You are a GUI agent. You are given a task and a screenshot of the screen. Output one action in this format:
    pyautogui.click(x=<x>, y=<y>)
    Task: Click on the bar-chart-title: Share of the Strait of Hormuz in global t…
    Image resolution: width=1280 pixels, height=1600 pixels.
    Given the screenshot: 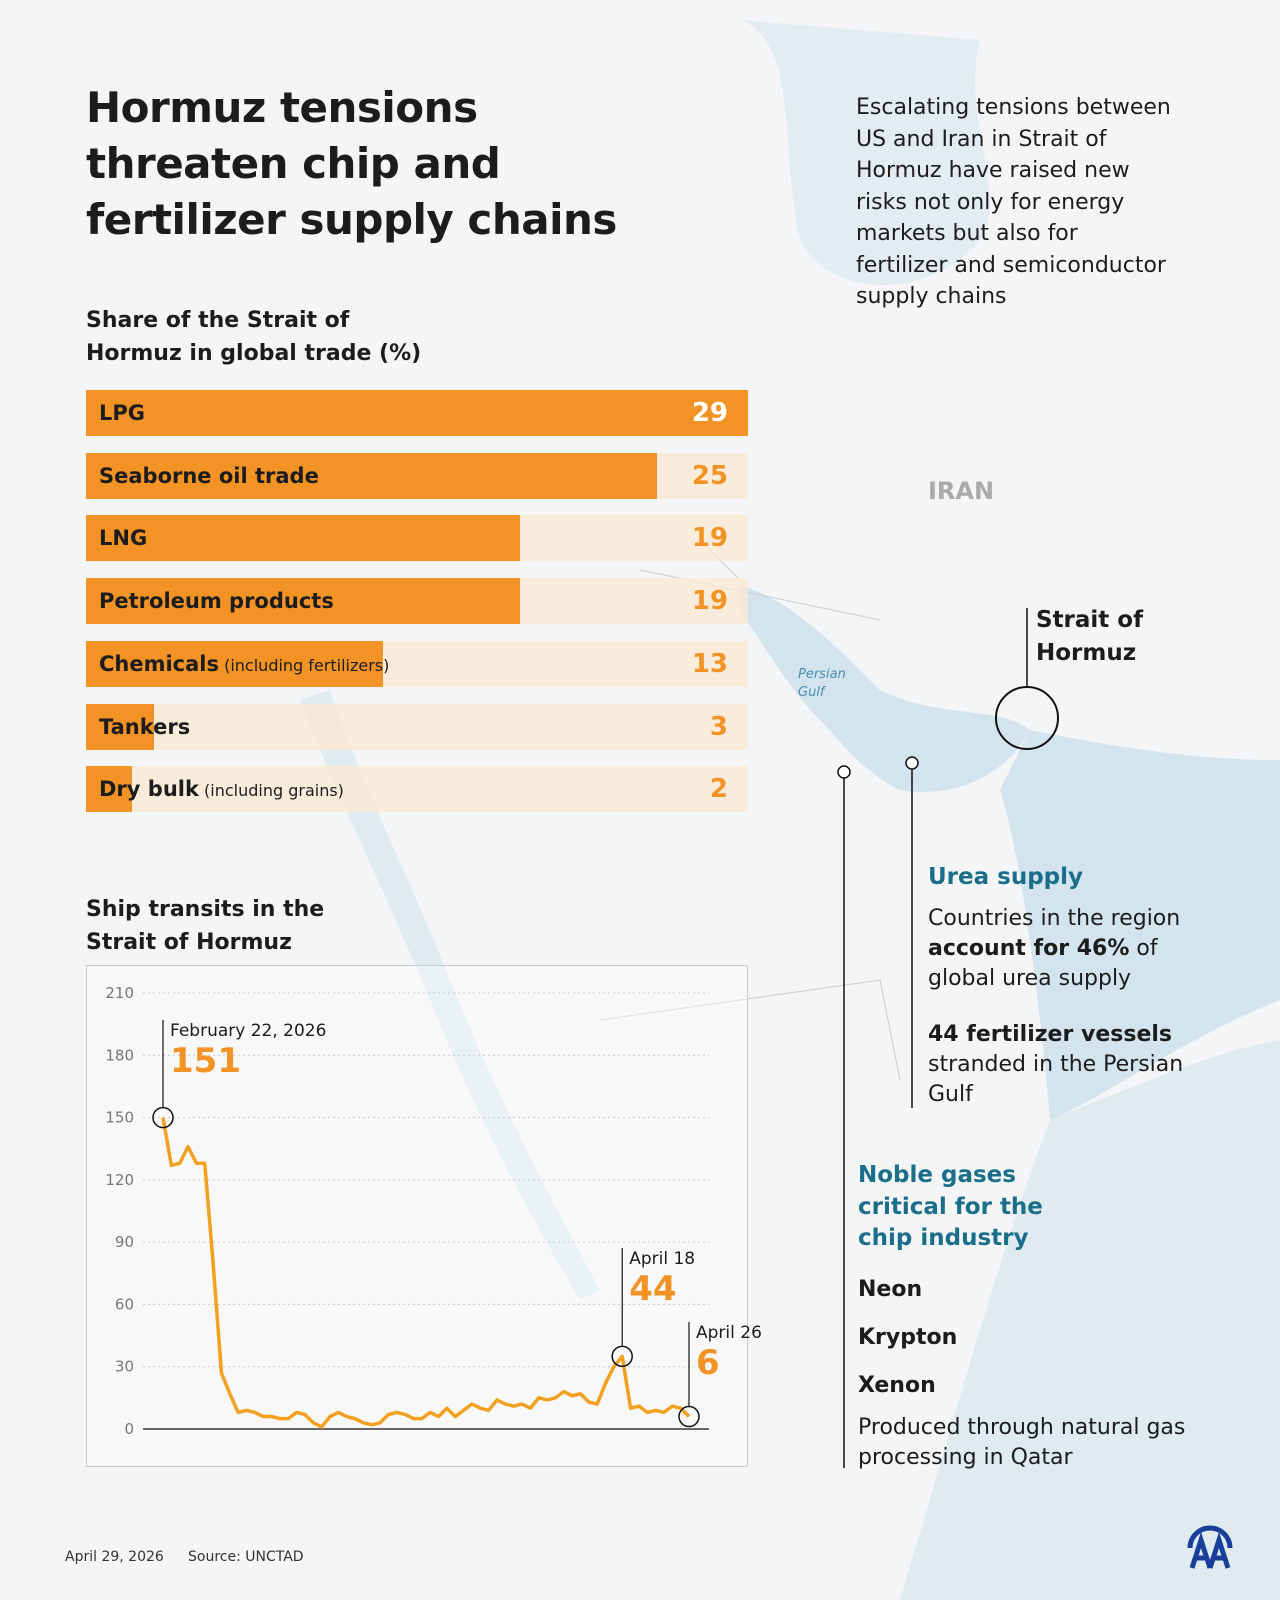 What is the action you would take?
    pyautogui.click(x=254, y=337)
    